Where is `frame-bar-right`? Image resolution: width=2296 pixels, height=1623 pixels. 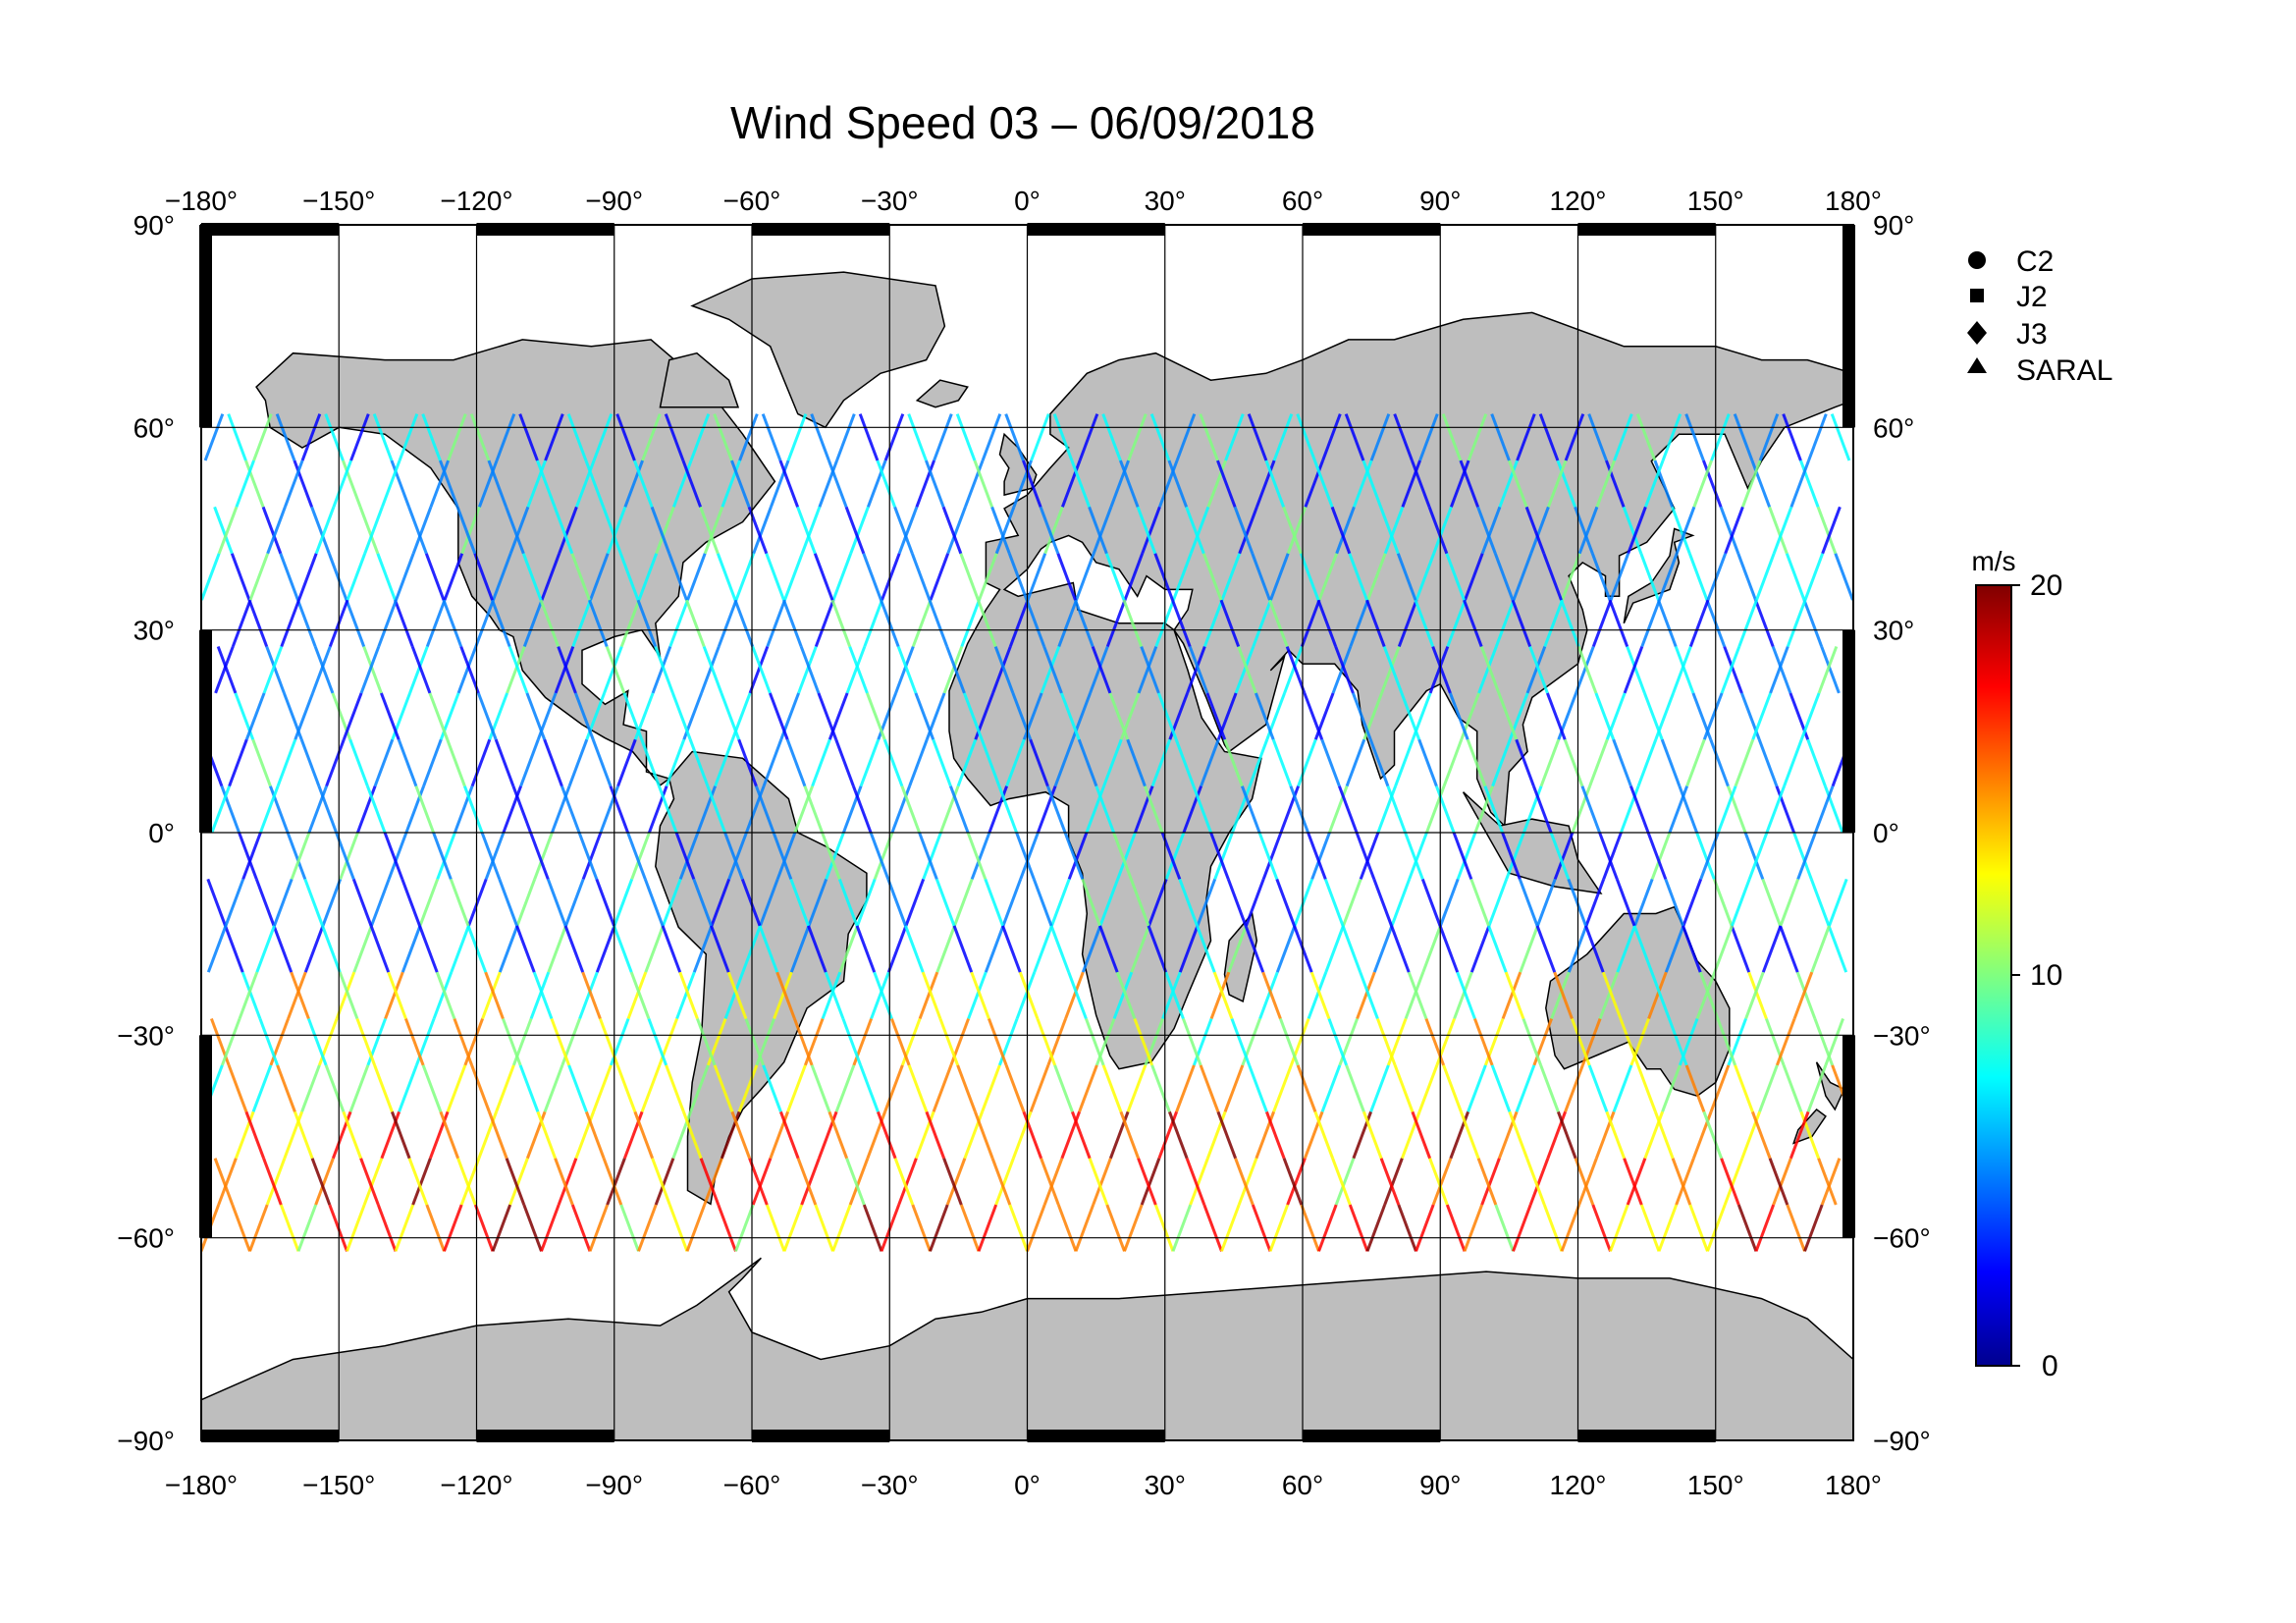 frame-bar-right is located at coordinates (1849, 1136).